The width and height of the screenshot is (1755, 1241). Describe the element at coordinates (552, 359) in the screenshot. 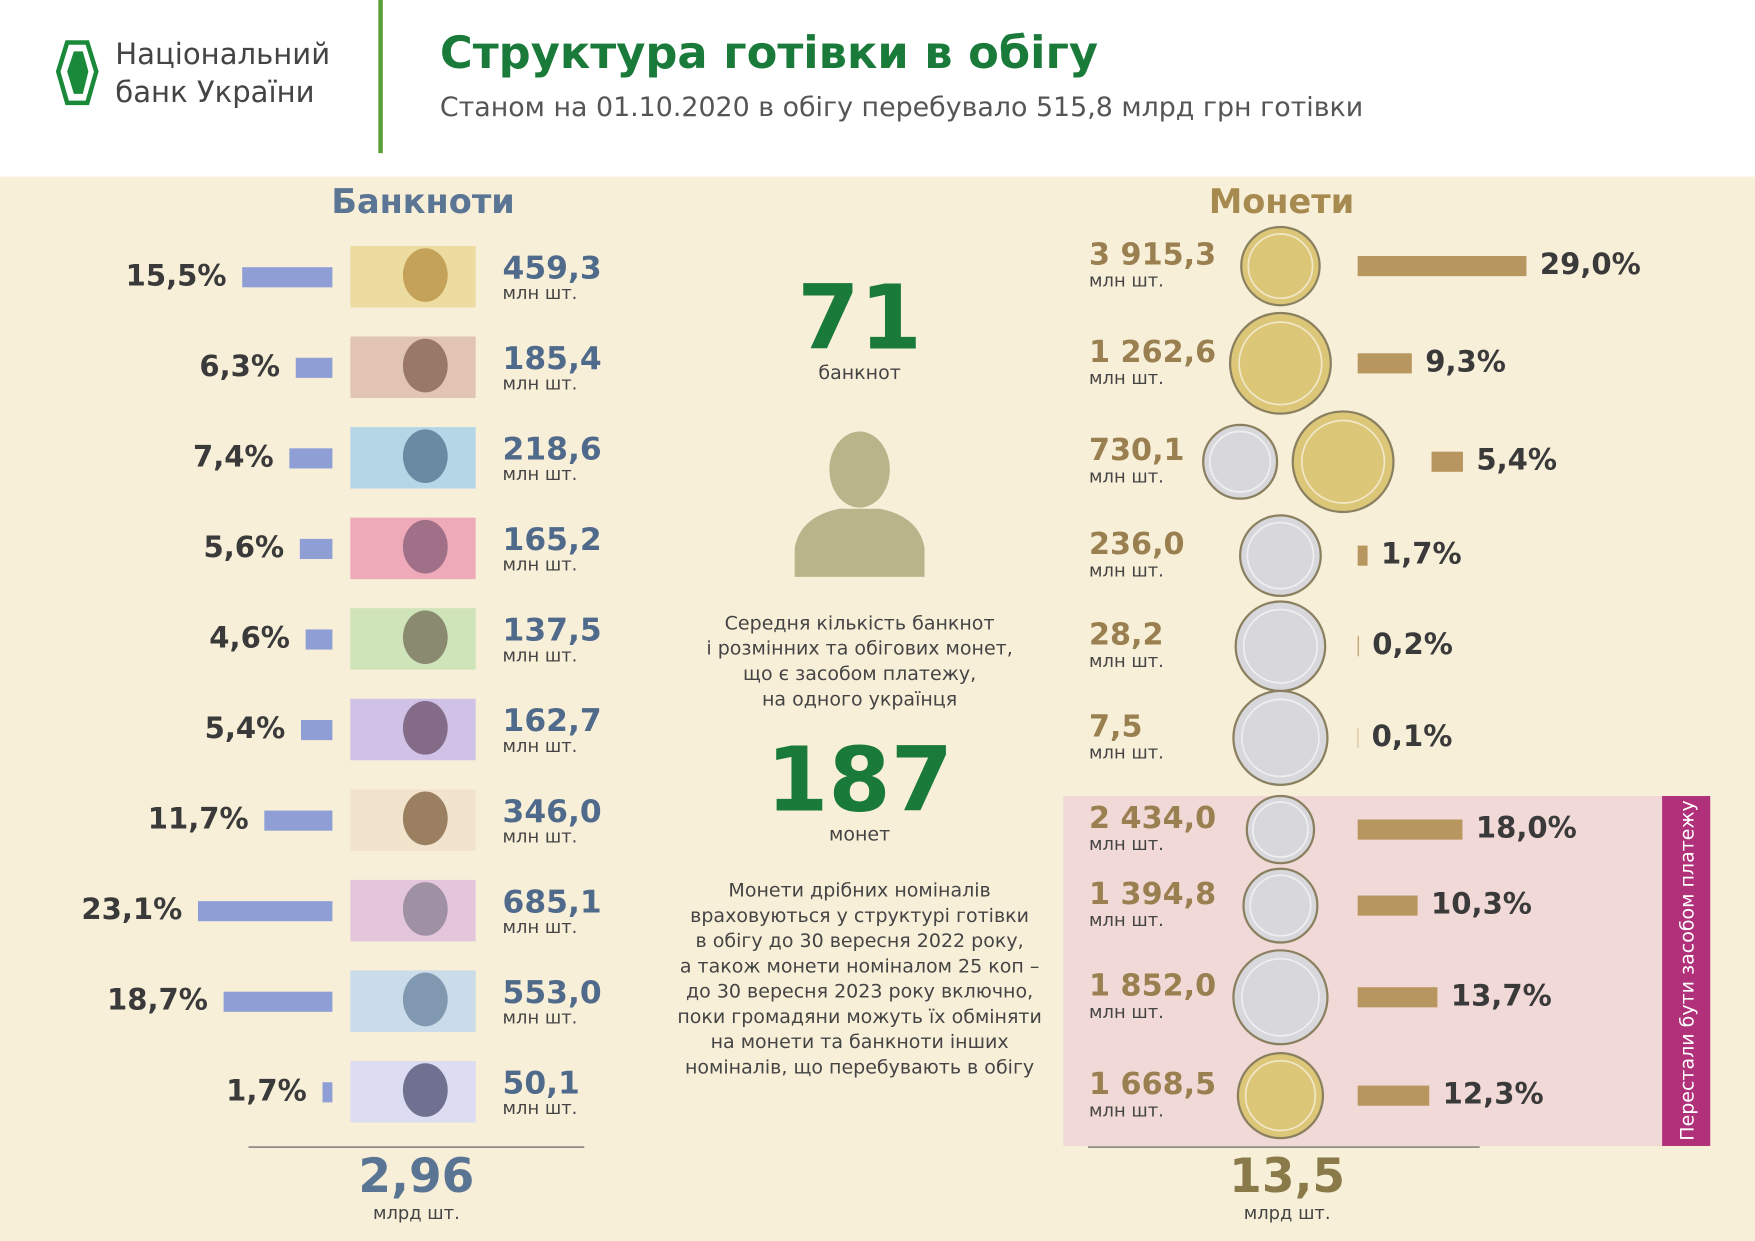

I see `count: 185,4` at that location.